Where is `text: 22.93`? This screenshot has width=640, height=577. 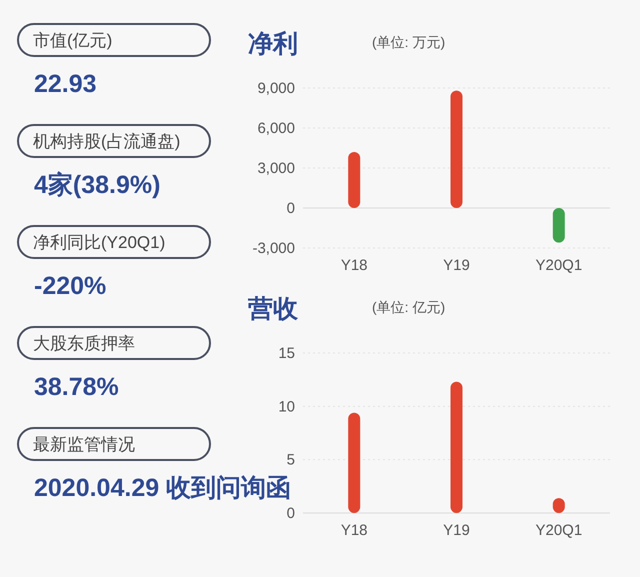
text: 22.93 is located at coordinates (65, 84).